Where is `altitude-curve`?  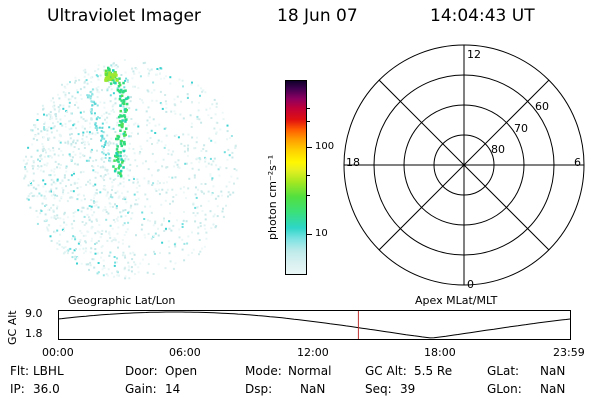 altitude-curve is located at coordinates (314, 325).